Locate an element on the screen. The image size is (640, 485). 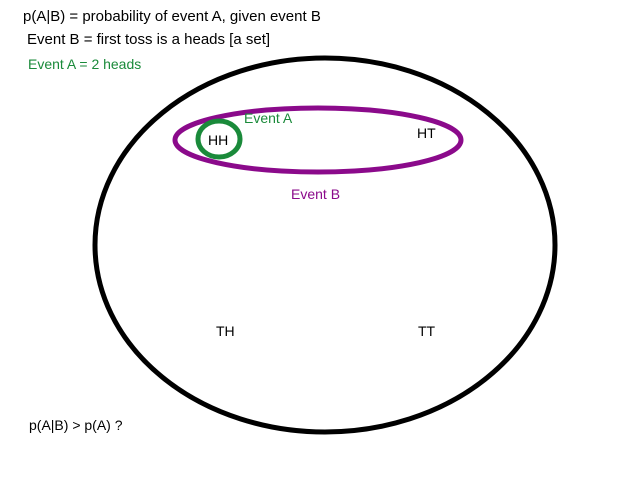
outcome-tt: TT is located at coordinates (427, 331).